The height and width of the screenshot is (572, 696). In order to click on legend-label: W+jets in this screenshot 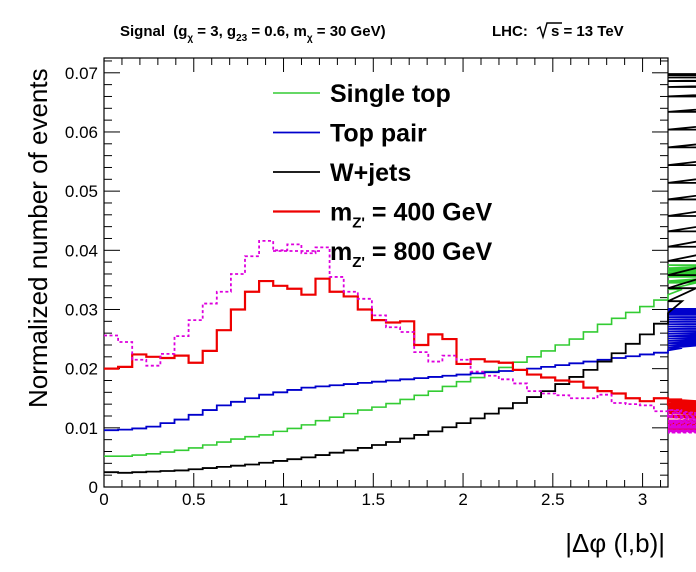, I will do `click(370, 173)`.